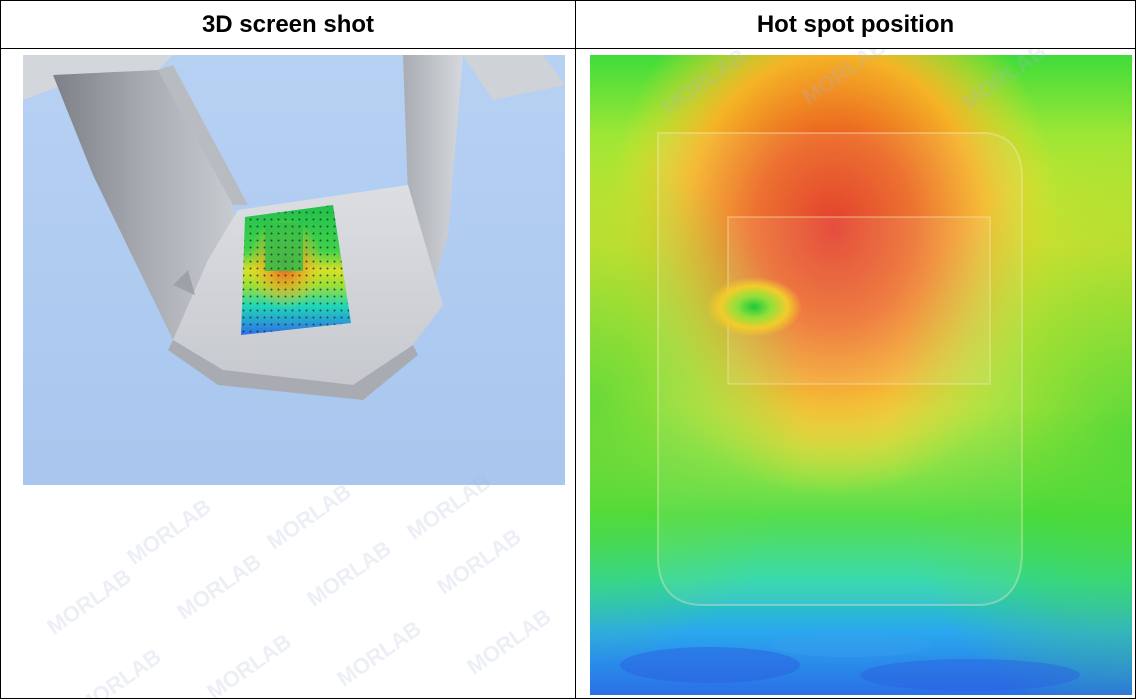 Image resolution: width=1136 pixels, height=700 pixels. Describe the element at coordinates (859, 300) in the screenshot. I see `zoom-scan-area` at that location.